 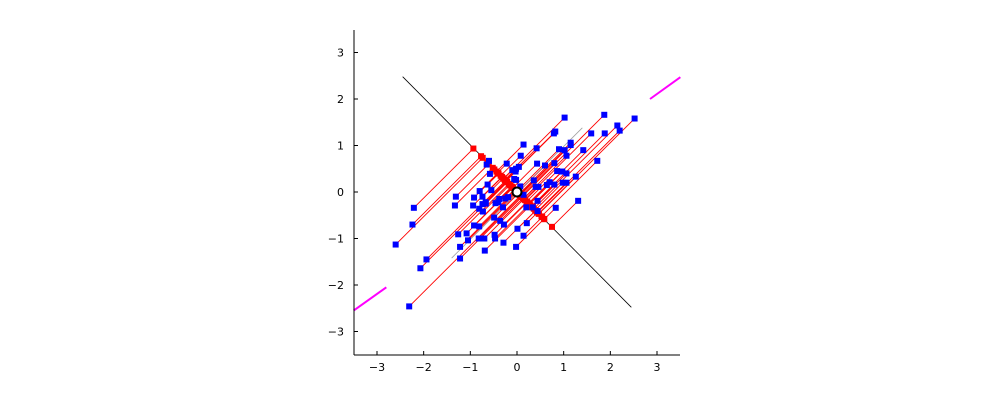 What do you see at coordinates (336, 239) in the screenshot?
I see `y-tick-label: −1` at bounding box center [336, 239].